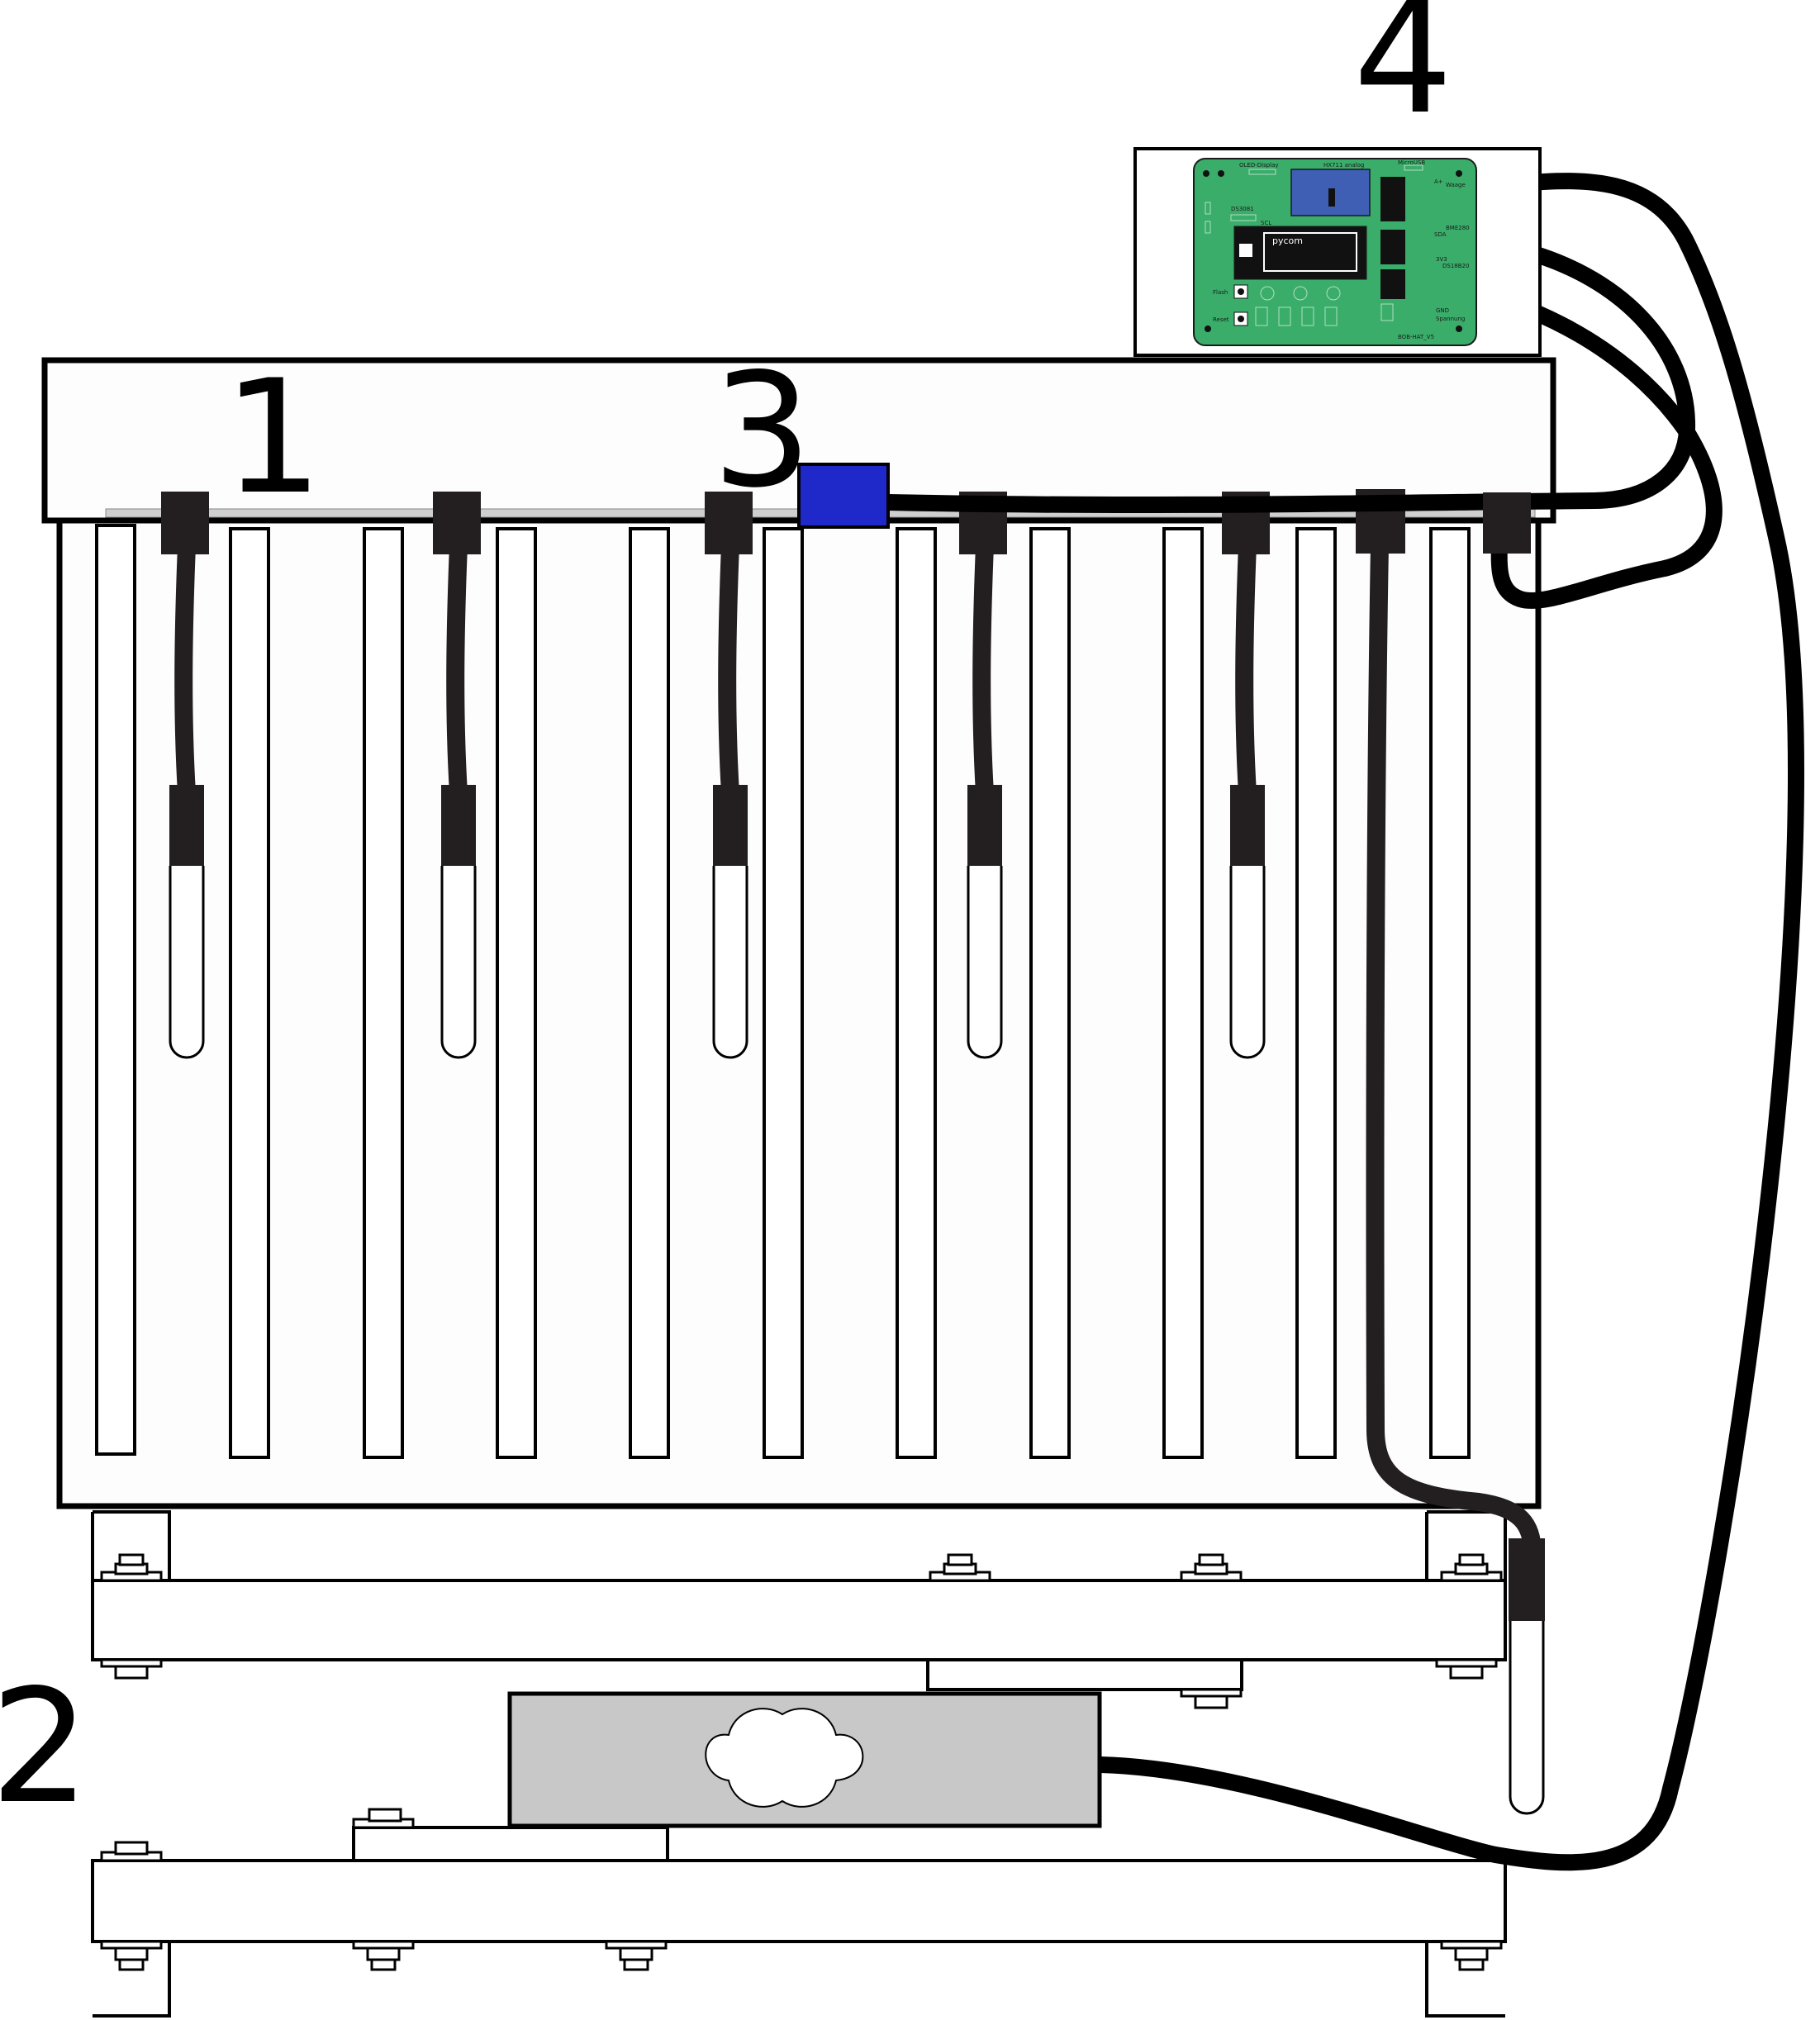 This screenshot has width=1820, height=2020. Describe the element at coordinates (784, 1758) in the screenshot. I see `load-cell-hole` at that location.